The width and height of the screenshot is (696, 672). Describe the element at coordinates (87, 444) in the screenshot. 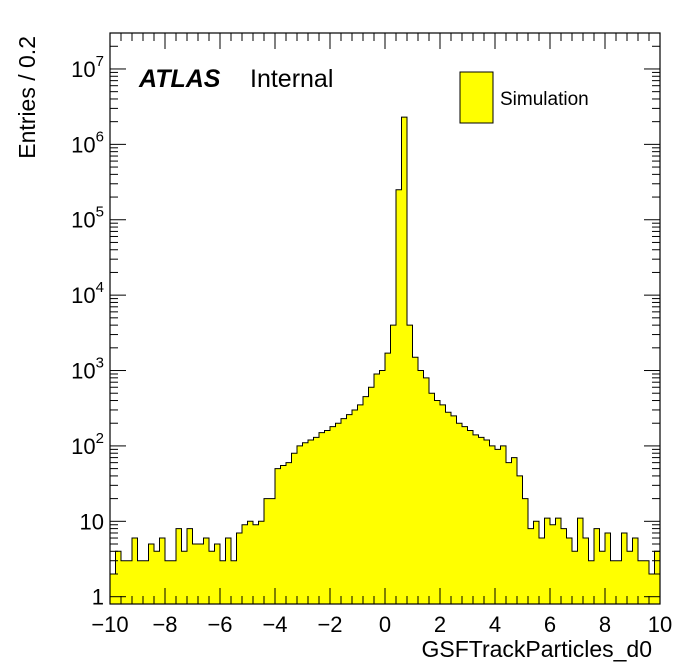

I see `y-tick-label: 10²` at that location.